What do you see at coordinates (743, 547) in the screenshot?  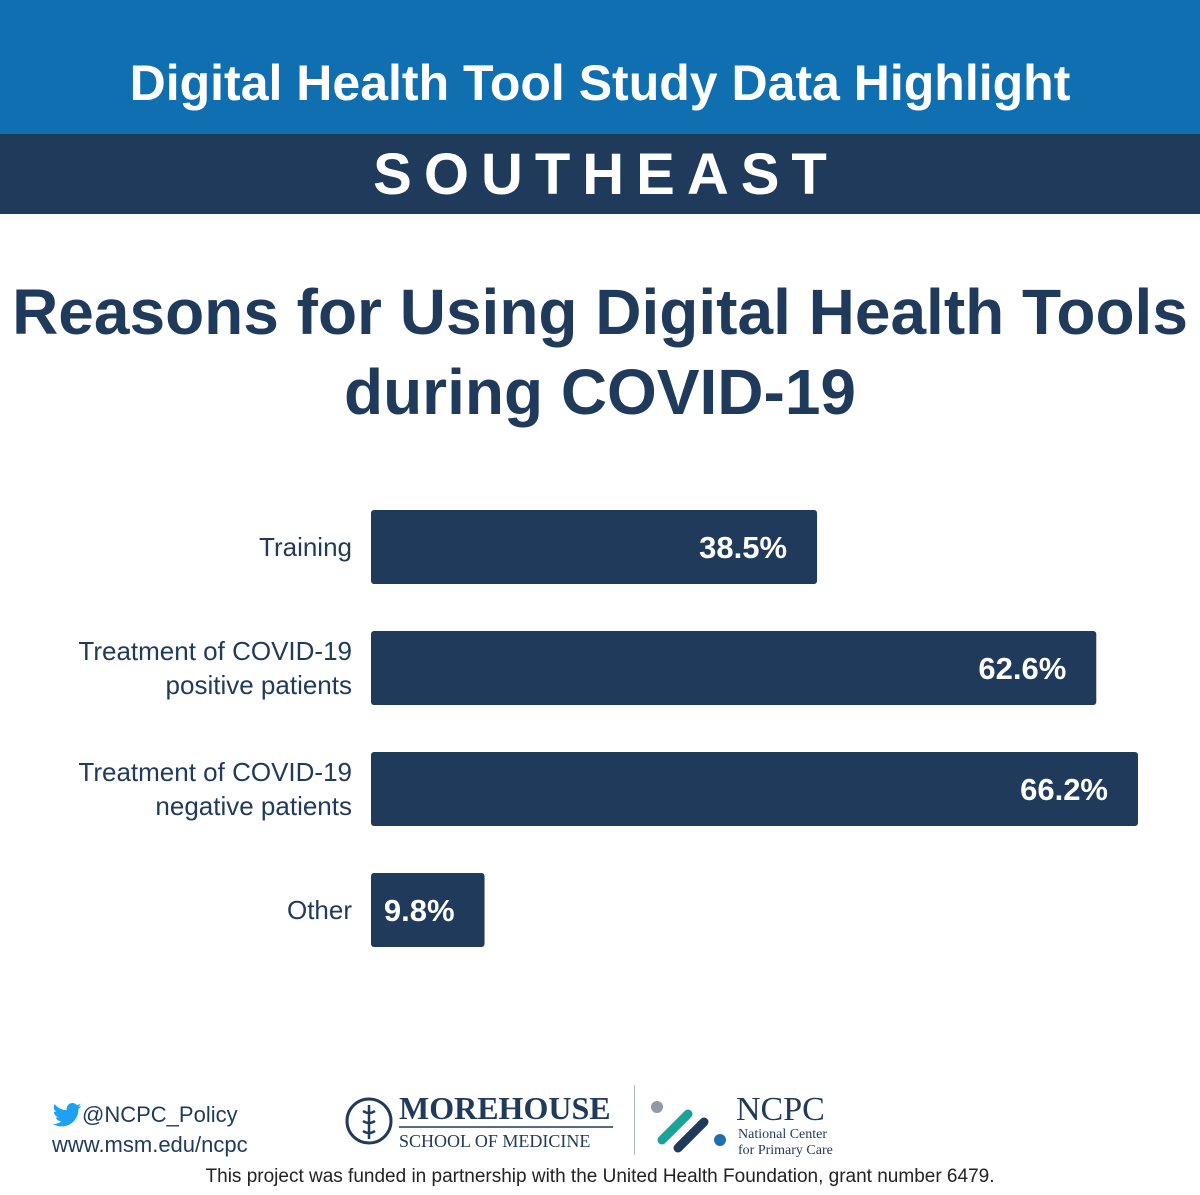 I see `bar-value-label: 38.5%` at bounding box center [743, 547].